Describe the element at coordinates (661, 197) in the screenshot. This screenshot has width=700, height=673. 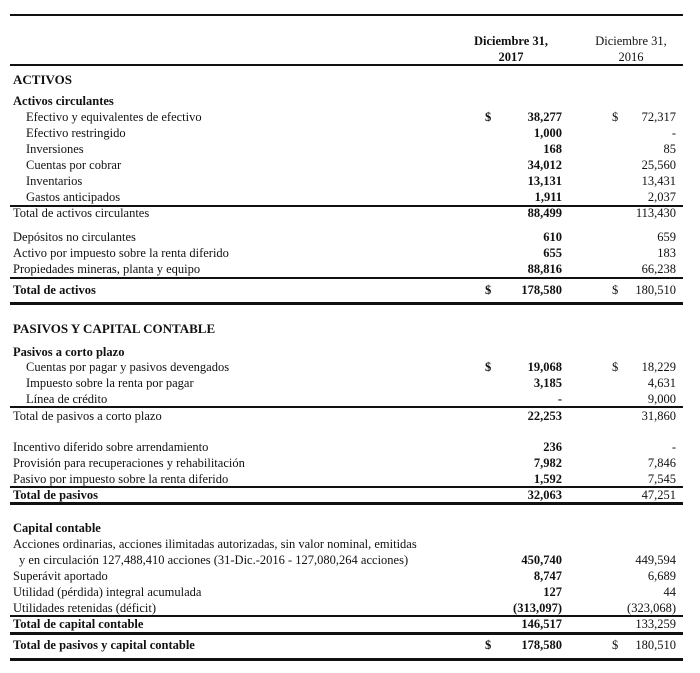
I see `value-2016: 2,037` at that location.